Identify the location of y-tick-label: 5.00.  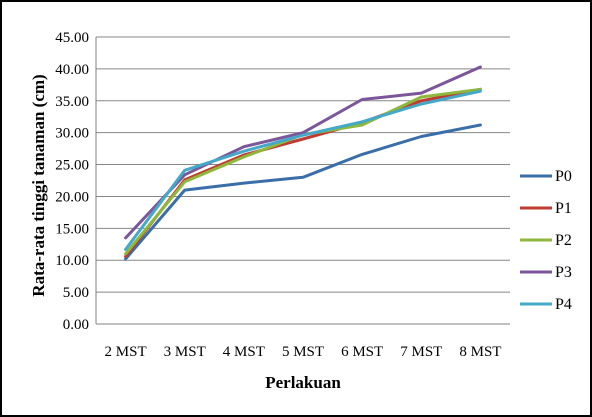
(76, 293).